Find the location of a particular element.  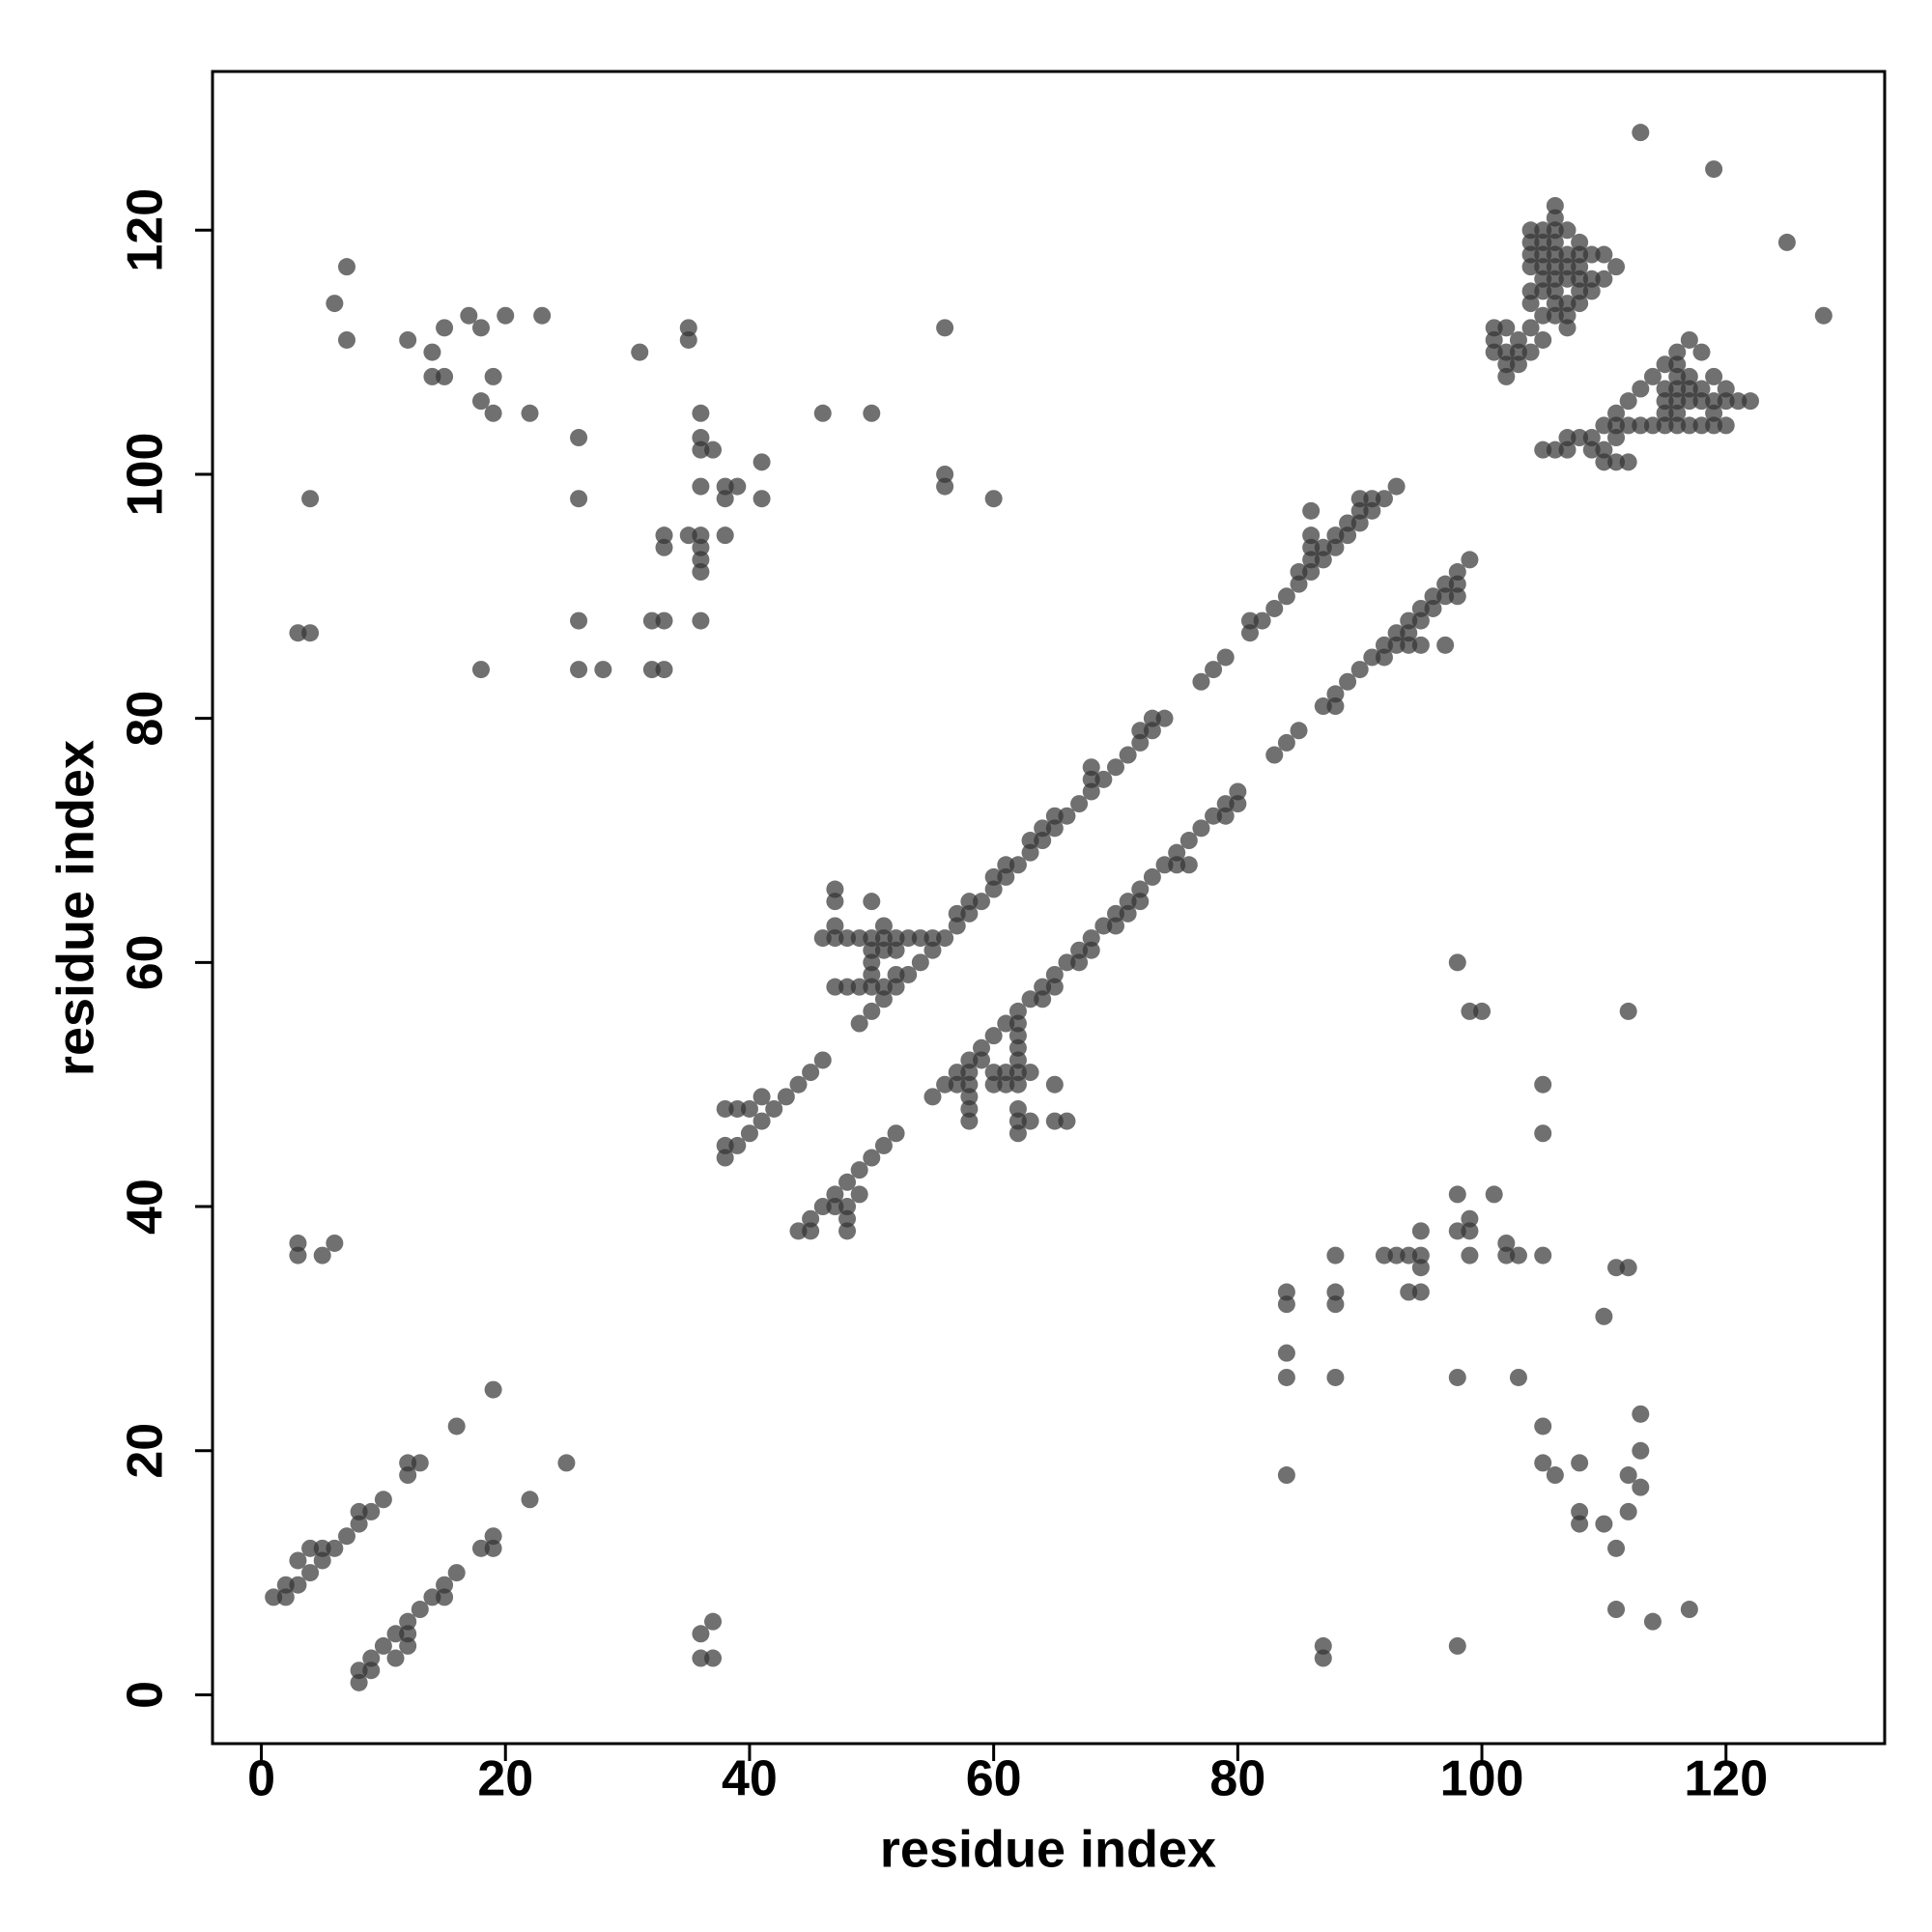

x-tick-label: 40 is located at coordinates (750, 1779).